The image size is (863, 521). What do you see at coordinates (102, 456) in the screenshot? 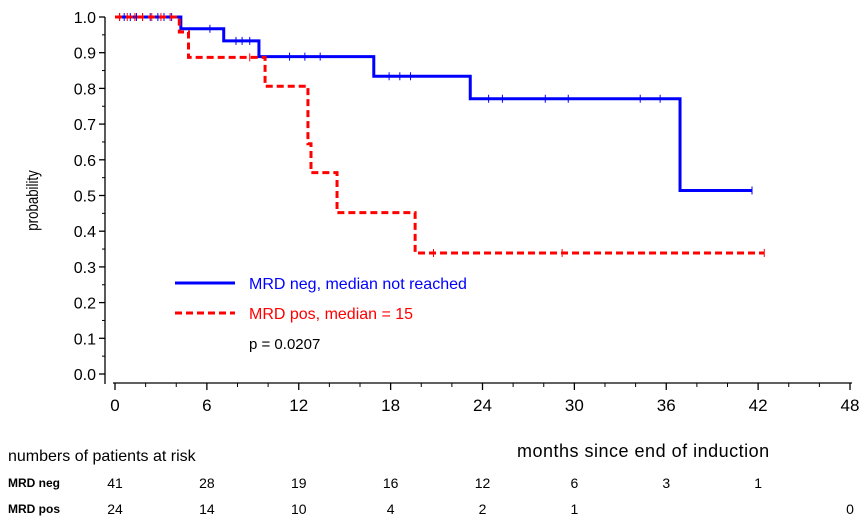
I see `at-risk-title: numbers of patients at risk` at bounding box center [102, 456].